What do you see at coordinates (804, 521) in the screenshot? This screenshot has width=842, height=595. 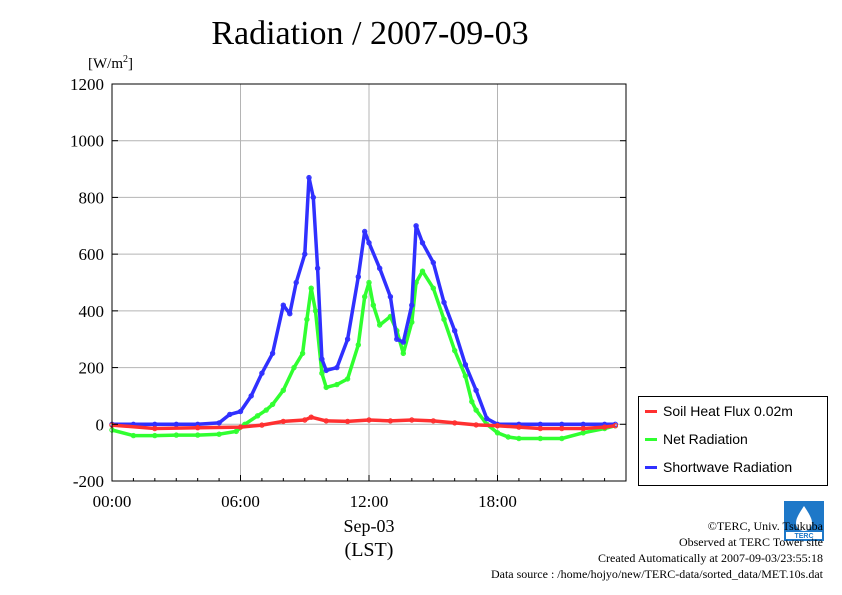 I see `terc-logo-icon: TERC` at bounding box center [804, 521].